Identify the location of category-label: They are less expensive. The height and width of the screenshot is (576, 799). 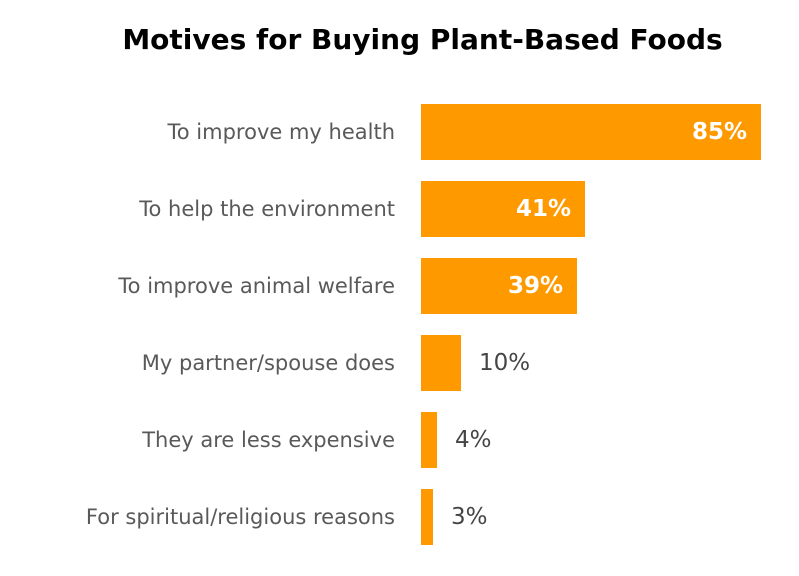
(268, 440).